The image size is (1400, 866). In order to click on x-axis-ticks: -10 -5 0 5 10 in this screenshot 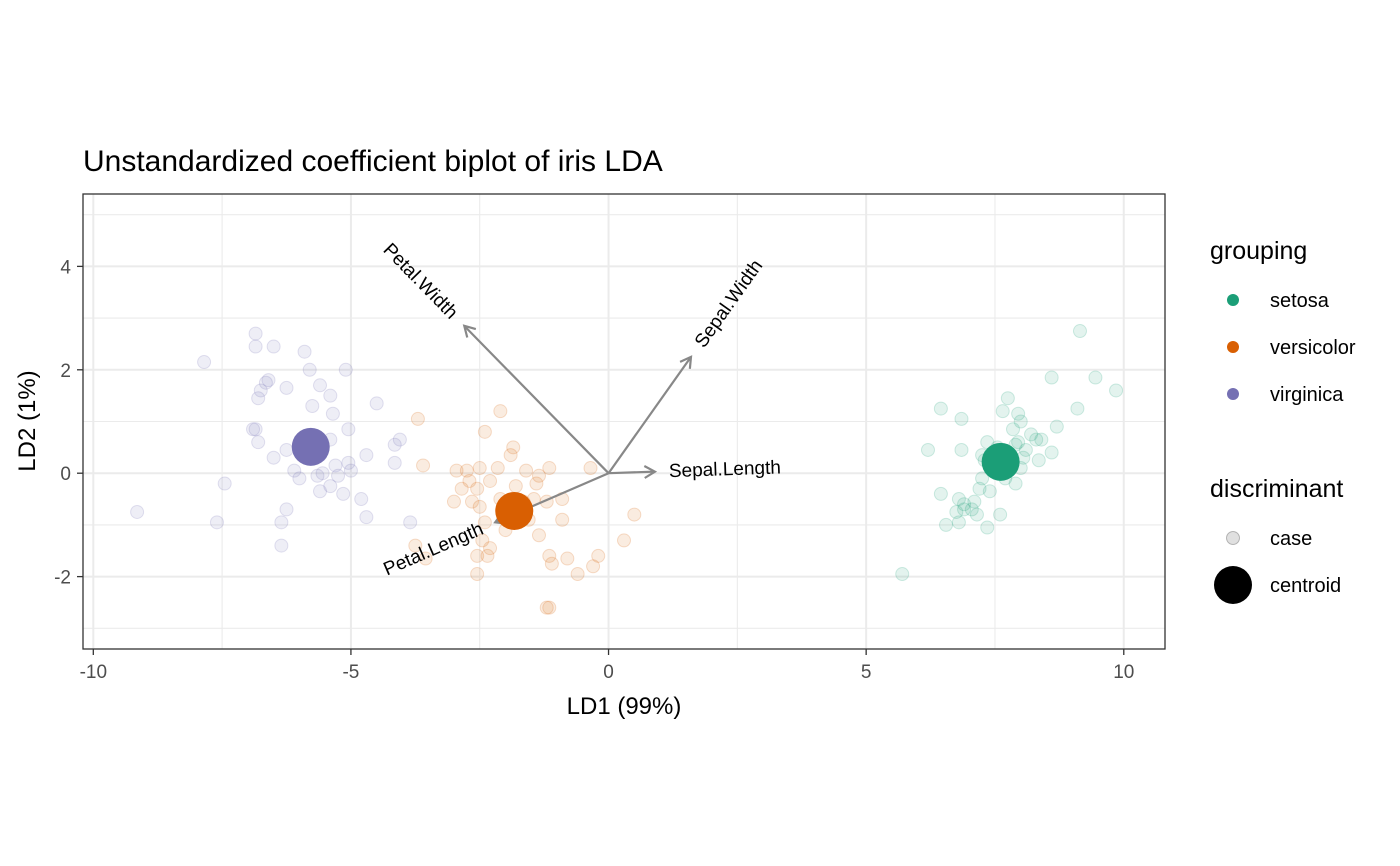, I will do `click(607, 666)`.